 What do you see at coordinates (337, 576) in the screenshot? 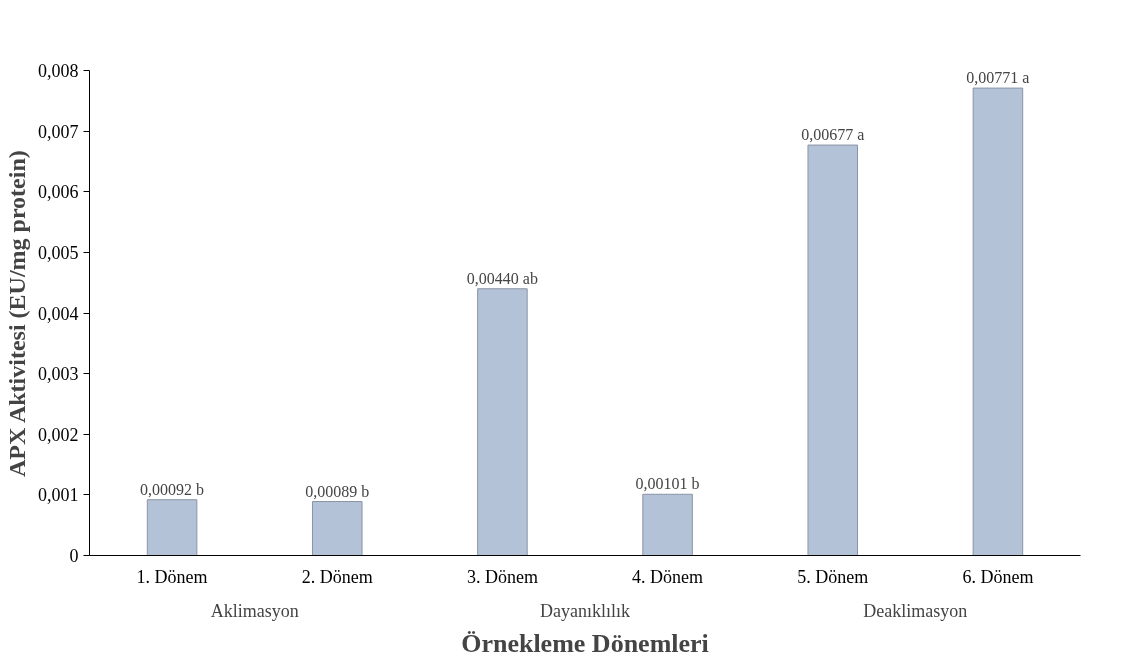
I see `x-tick-label: 2. Dönem` at bounding box center [337, 576].